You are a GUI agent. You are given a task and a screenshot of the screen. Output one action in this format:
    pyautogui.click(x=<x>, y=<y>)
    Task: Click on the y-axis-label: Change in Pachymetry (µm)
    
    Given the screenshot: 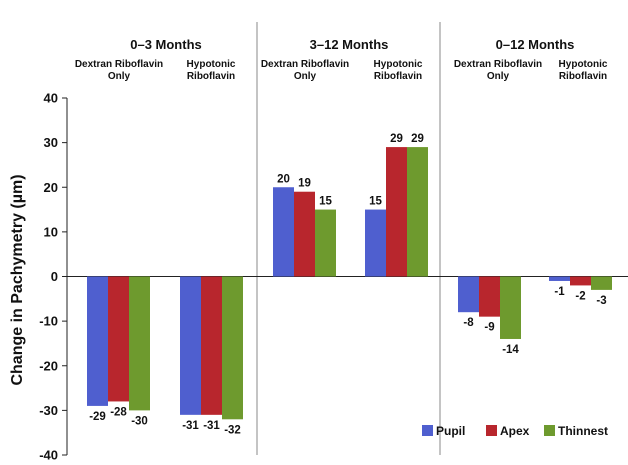 What is the action you would take?
    pyautogui.click(x=17, y=279)
    